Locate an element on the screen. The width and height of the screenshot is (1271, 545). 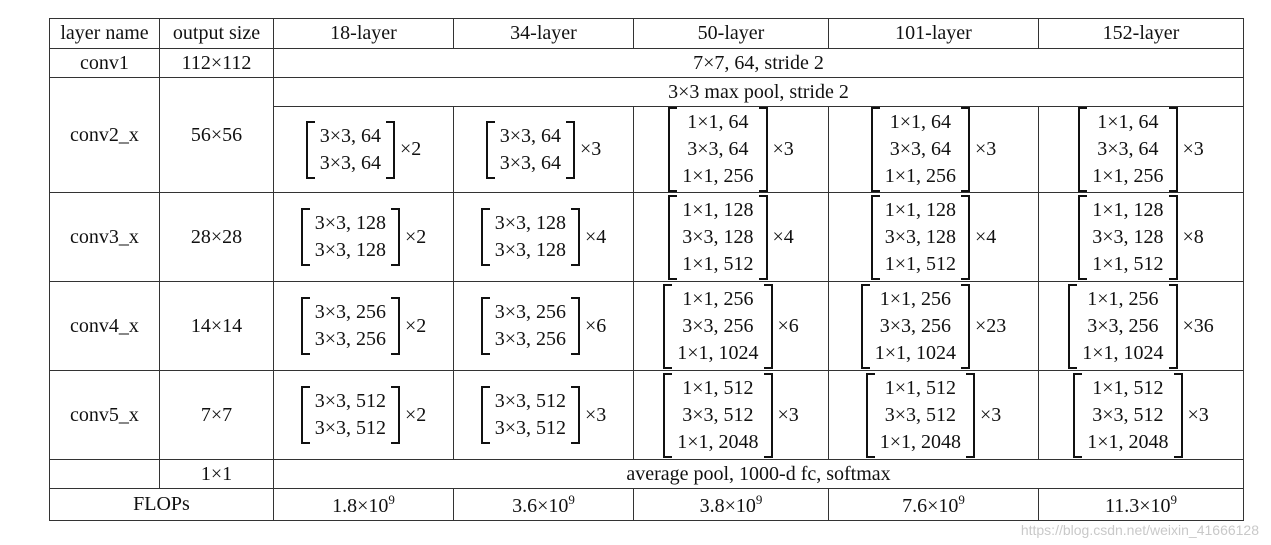
block-config-cell: 3×3, 128 3×3, 128 ×2 is located at coordinates (363, 237).